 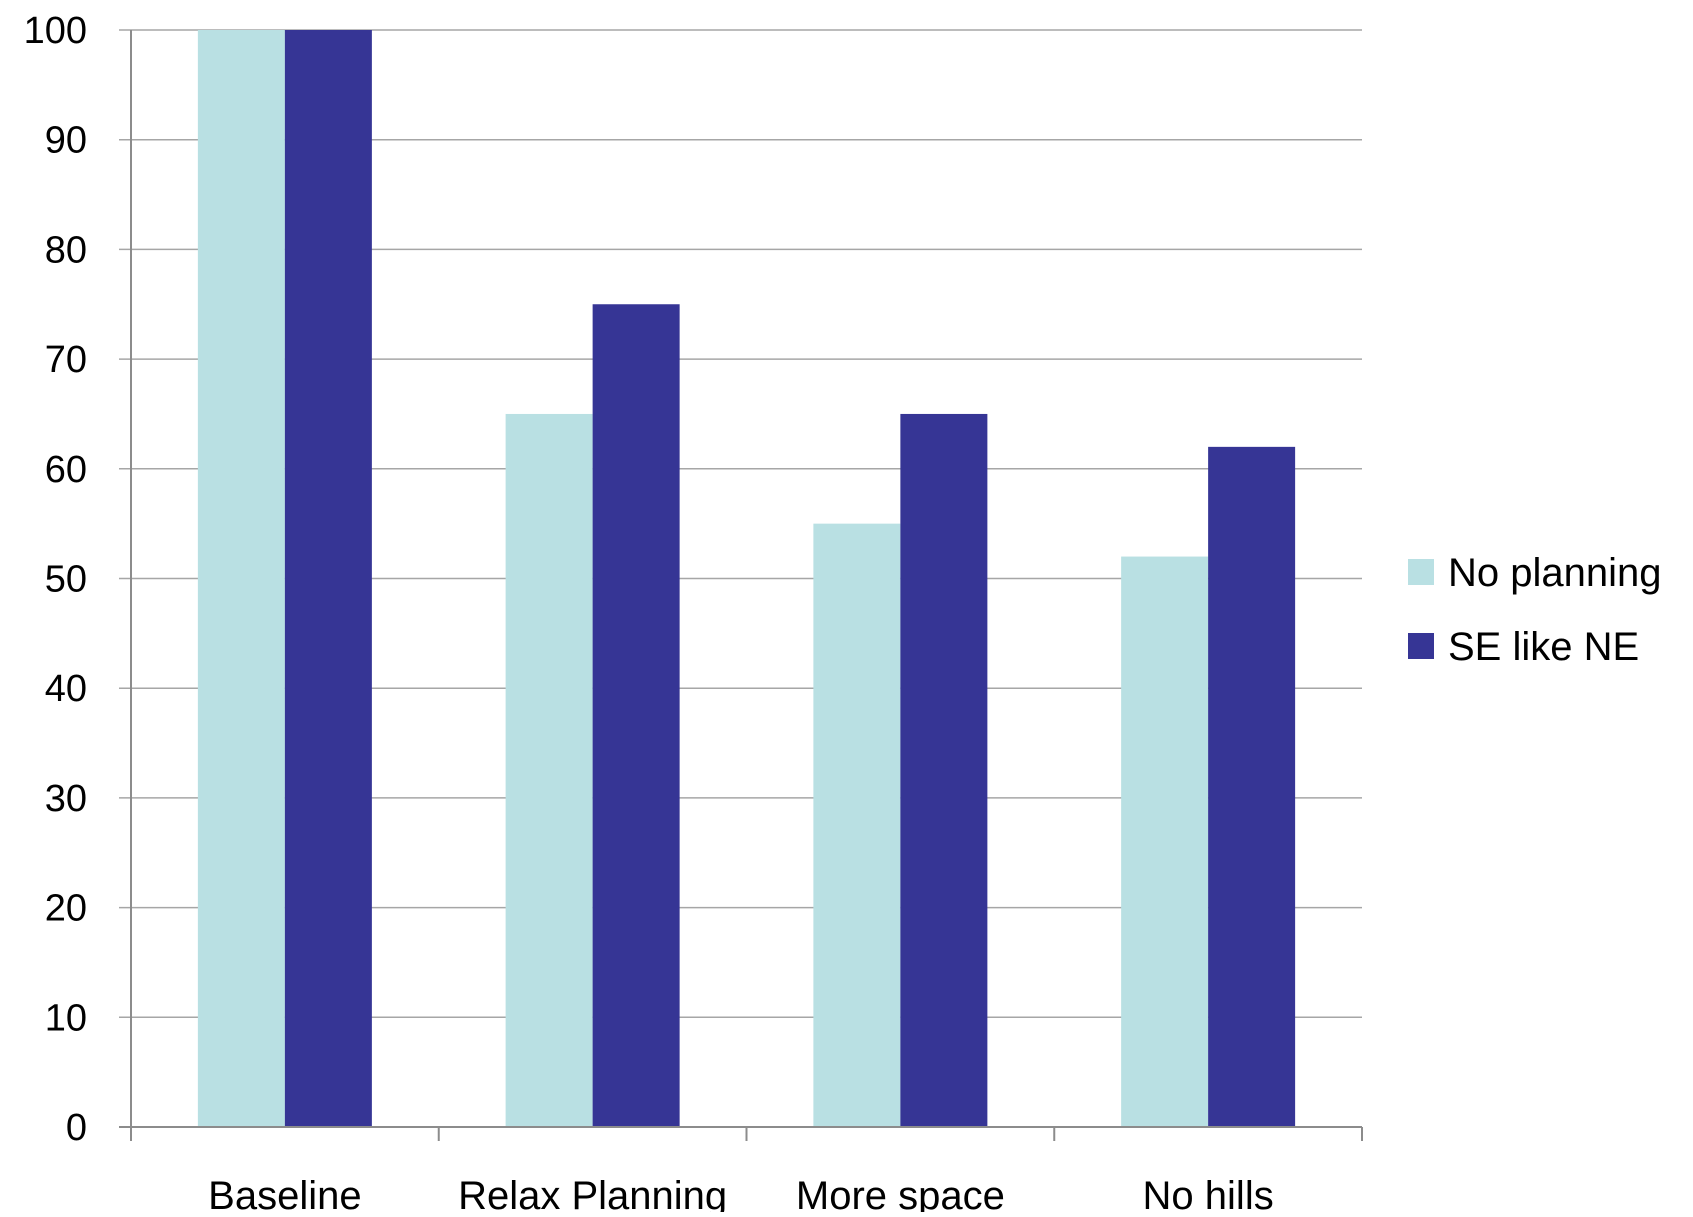 I want to click on bar-no-planning-baseline, so click(x=241, y=578).